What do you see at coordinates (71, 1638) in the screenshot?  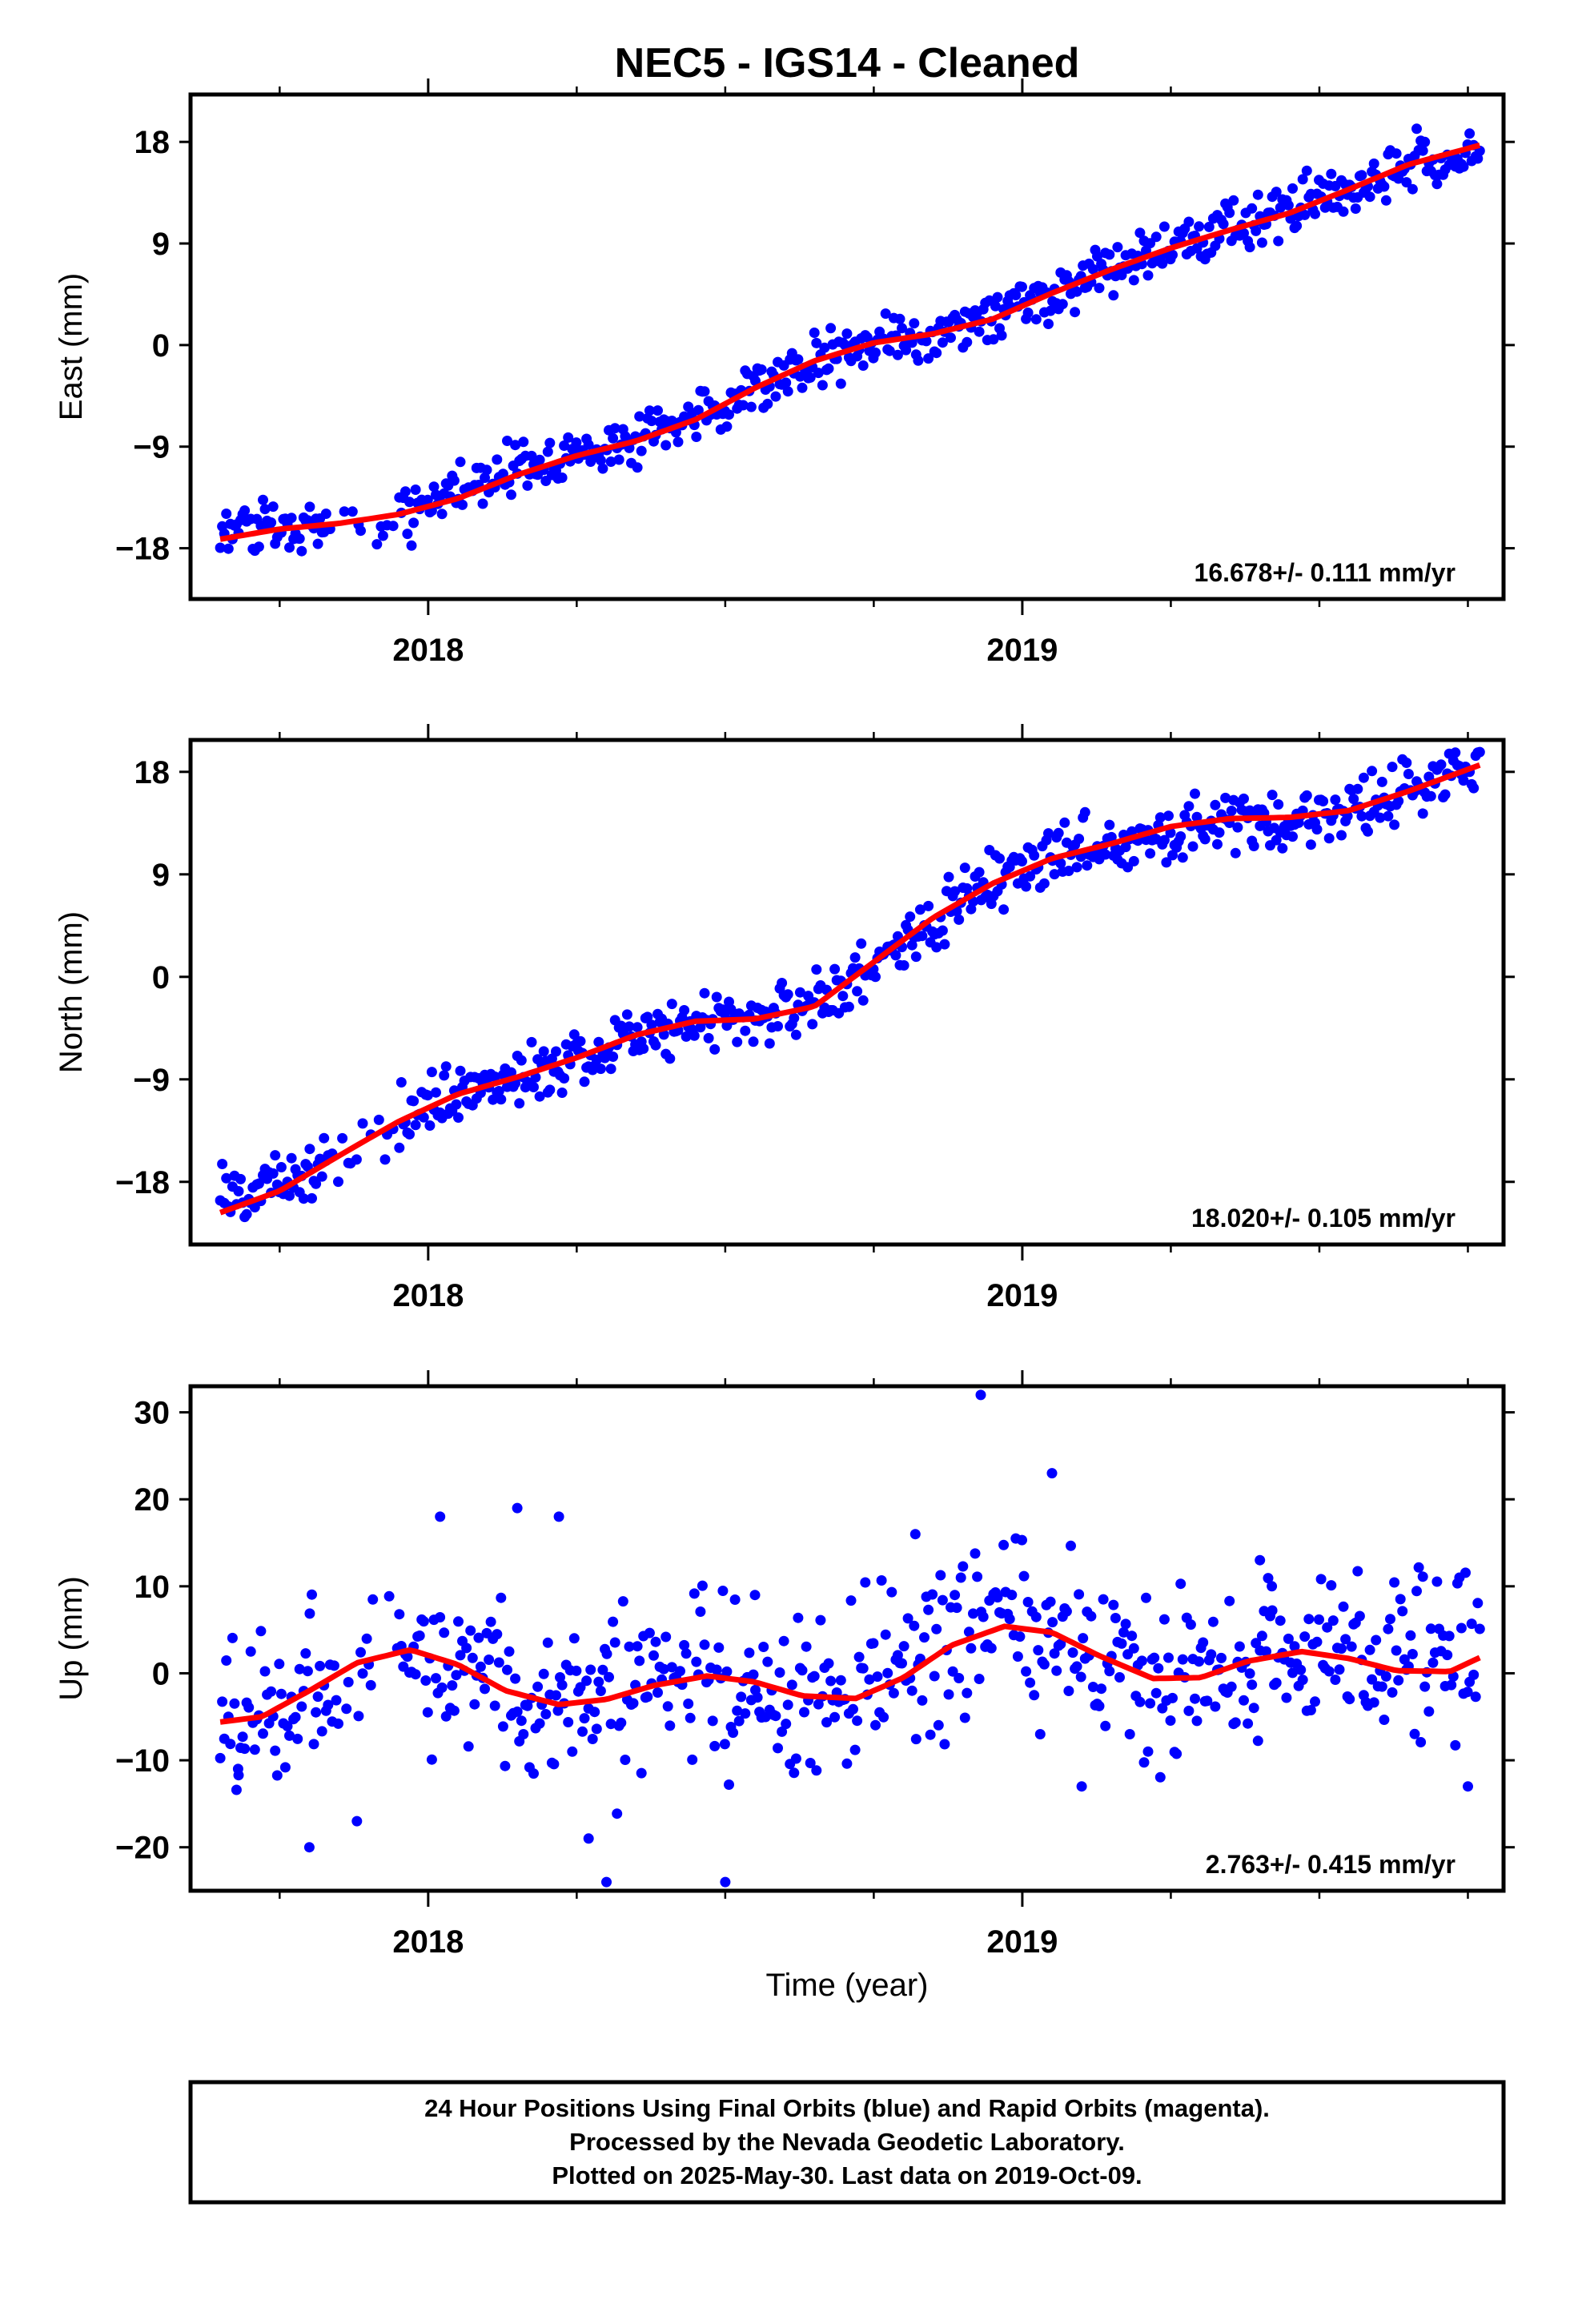 I see `y-axis-label: Up (mm)` at bounding box center [71, 1638].